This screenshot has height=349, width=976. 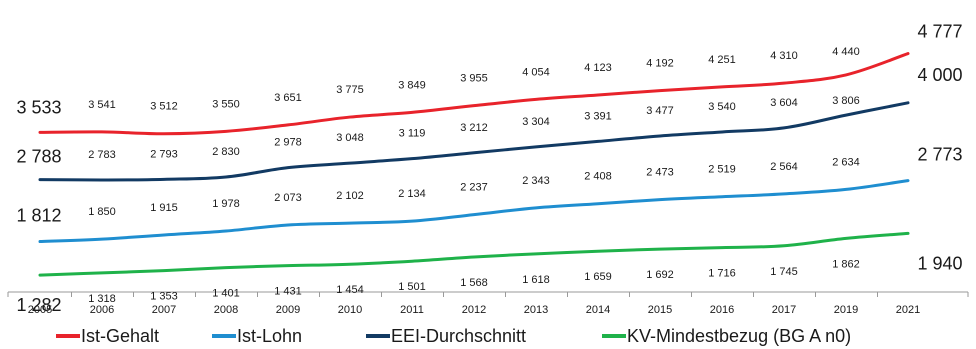 I want to click on data-label: 3 477, so click(x=660, y=111).